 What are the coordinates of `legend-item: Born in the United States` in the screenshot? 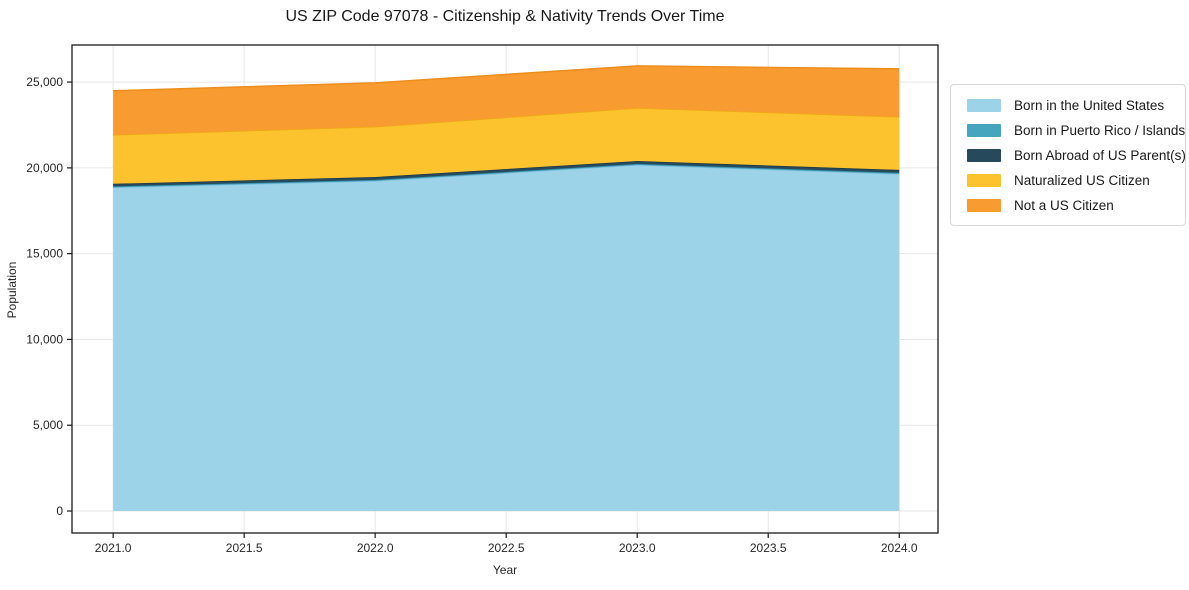 It's located at (1076, 105).